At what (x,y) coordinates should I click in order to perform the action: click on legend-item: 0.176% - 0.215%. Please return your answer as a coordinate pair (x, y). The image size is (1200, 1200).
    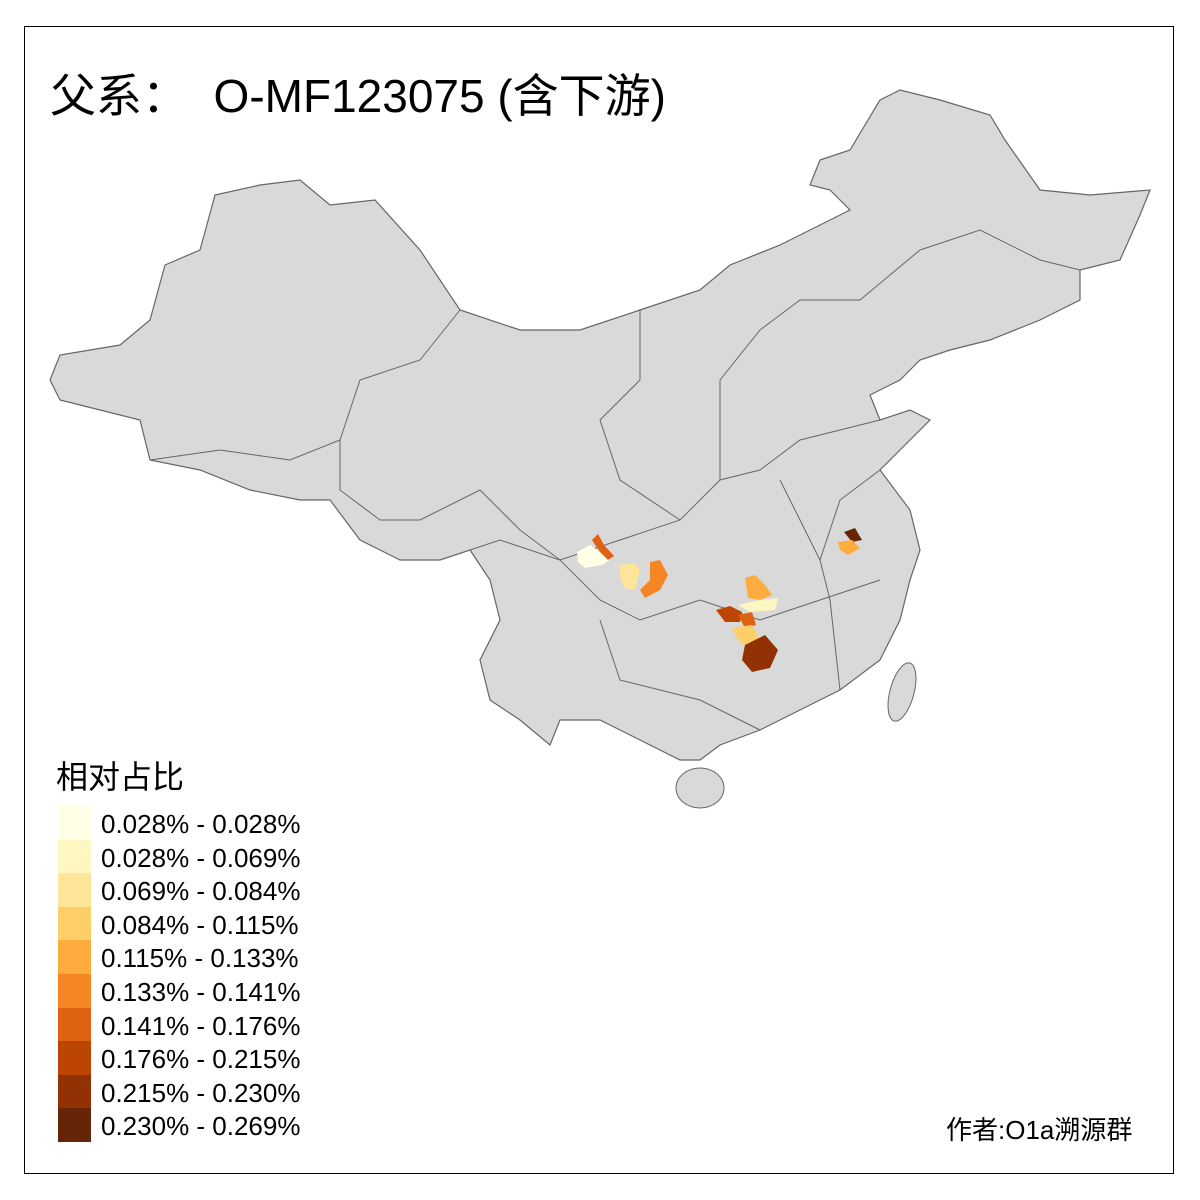
    Looking at the image, I should click on (208, 1058).